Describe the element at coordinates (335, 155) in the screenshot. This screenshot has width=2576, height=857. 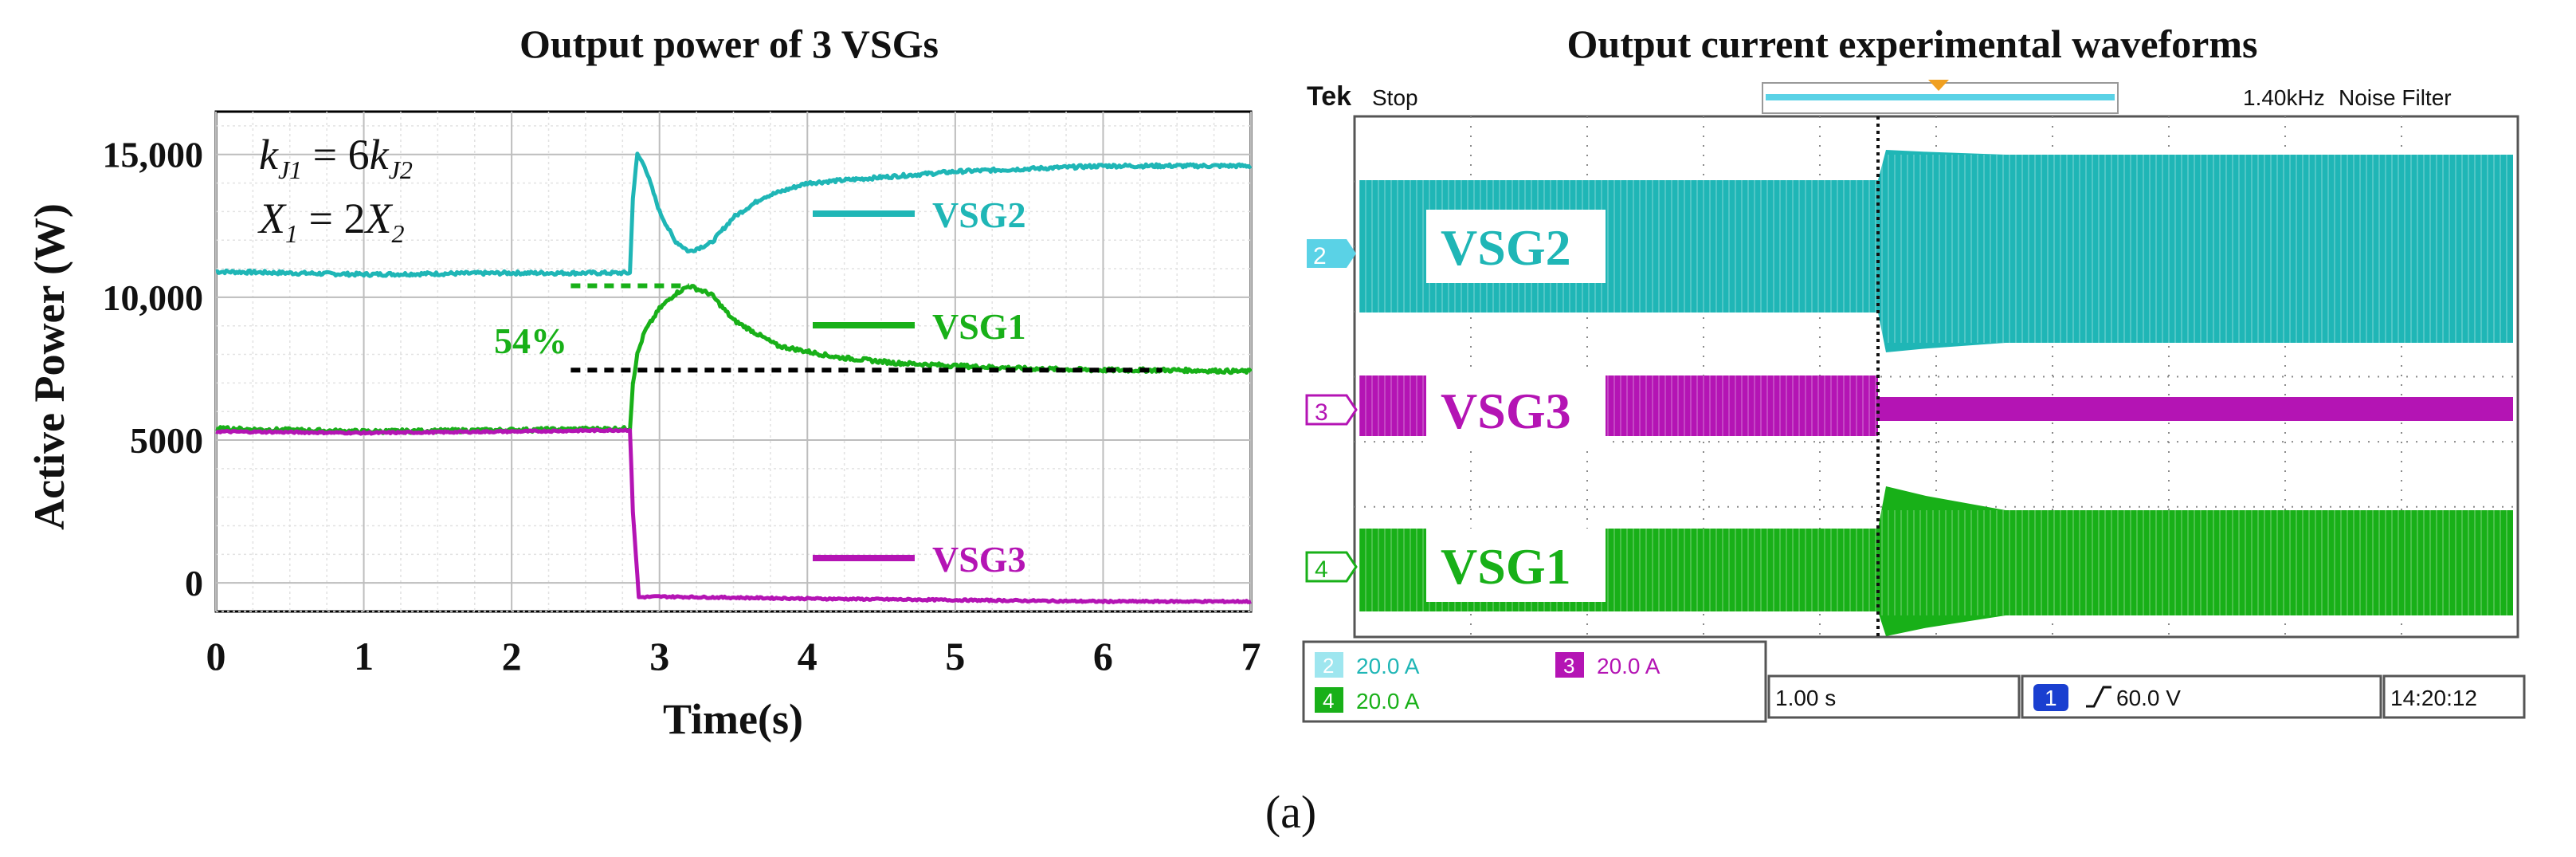
I see `eq1-rel: = 6` at that location.